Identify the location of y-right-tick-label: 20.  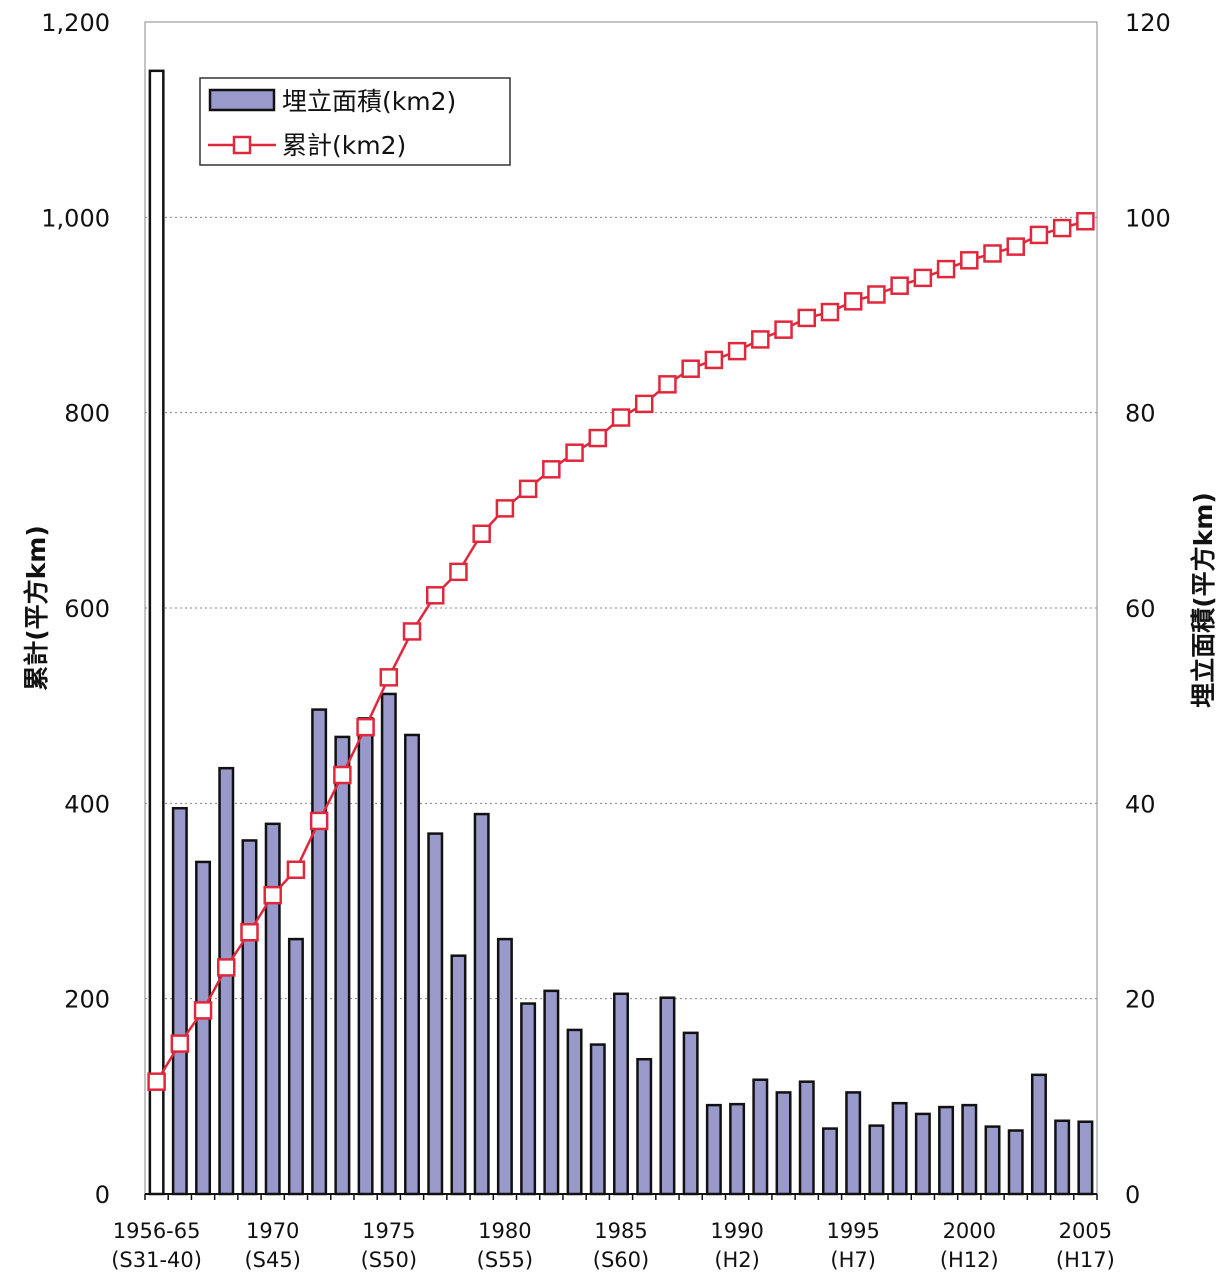
(1140, 1000).